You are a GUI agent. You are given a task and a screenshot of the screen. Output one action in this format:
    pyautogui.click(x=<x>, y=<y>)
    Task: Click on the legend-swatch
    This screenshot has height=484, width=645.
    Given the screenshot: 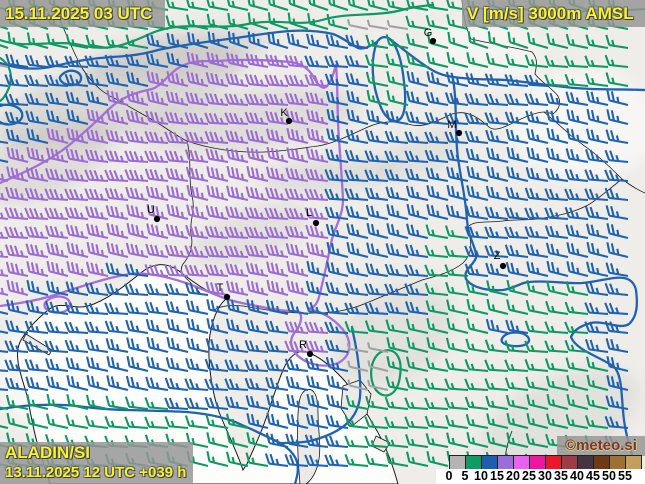 What is the action you would take?
    pyautogui.click(x=570, y=463)
    